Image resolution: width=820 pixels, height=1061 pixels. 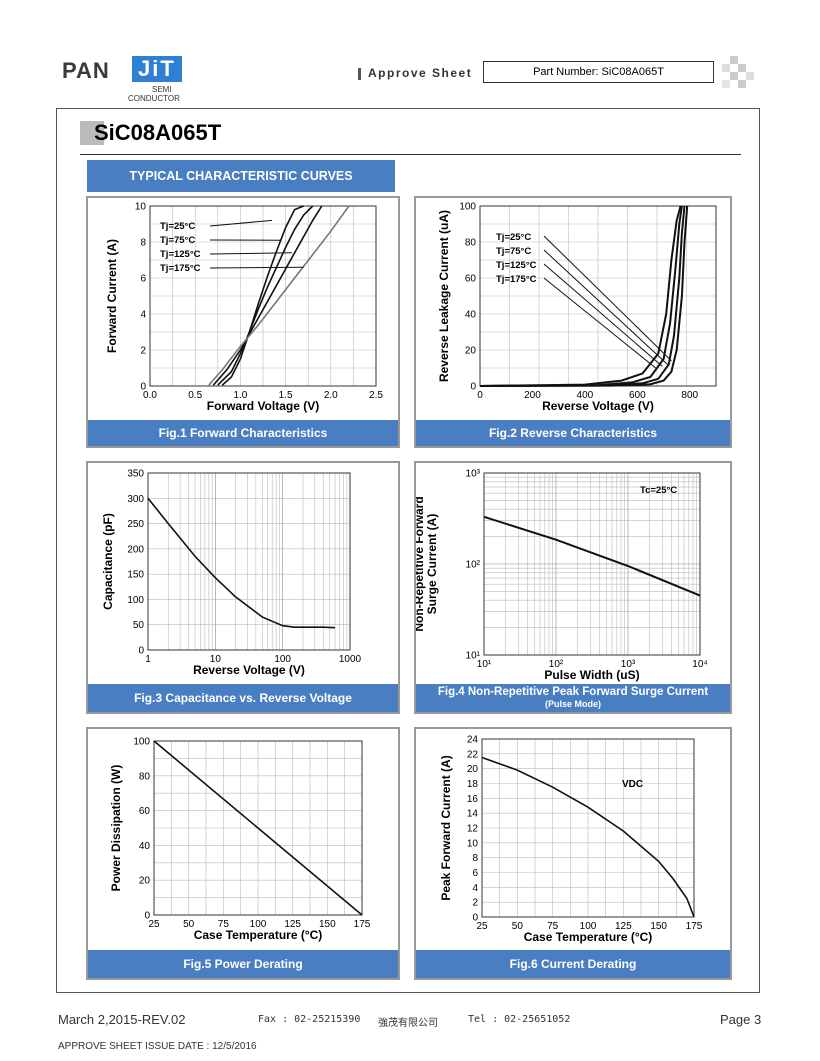 What do you see at coordinates (147, 916) in the screenshot?
I see `chart5-y-tick-label: 0` at bounding box center [147, 916].